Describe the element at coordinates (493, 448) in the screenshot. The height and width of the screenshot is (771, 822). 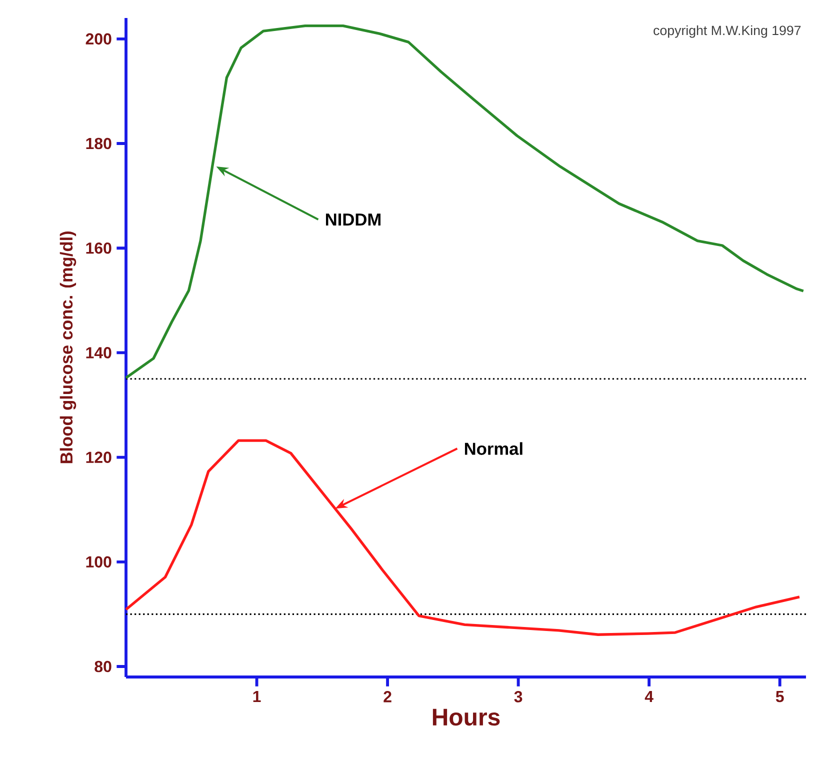
I see `annotation: Normal` at that location.